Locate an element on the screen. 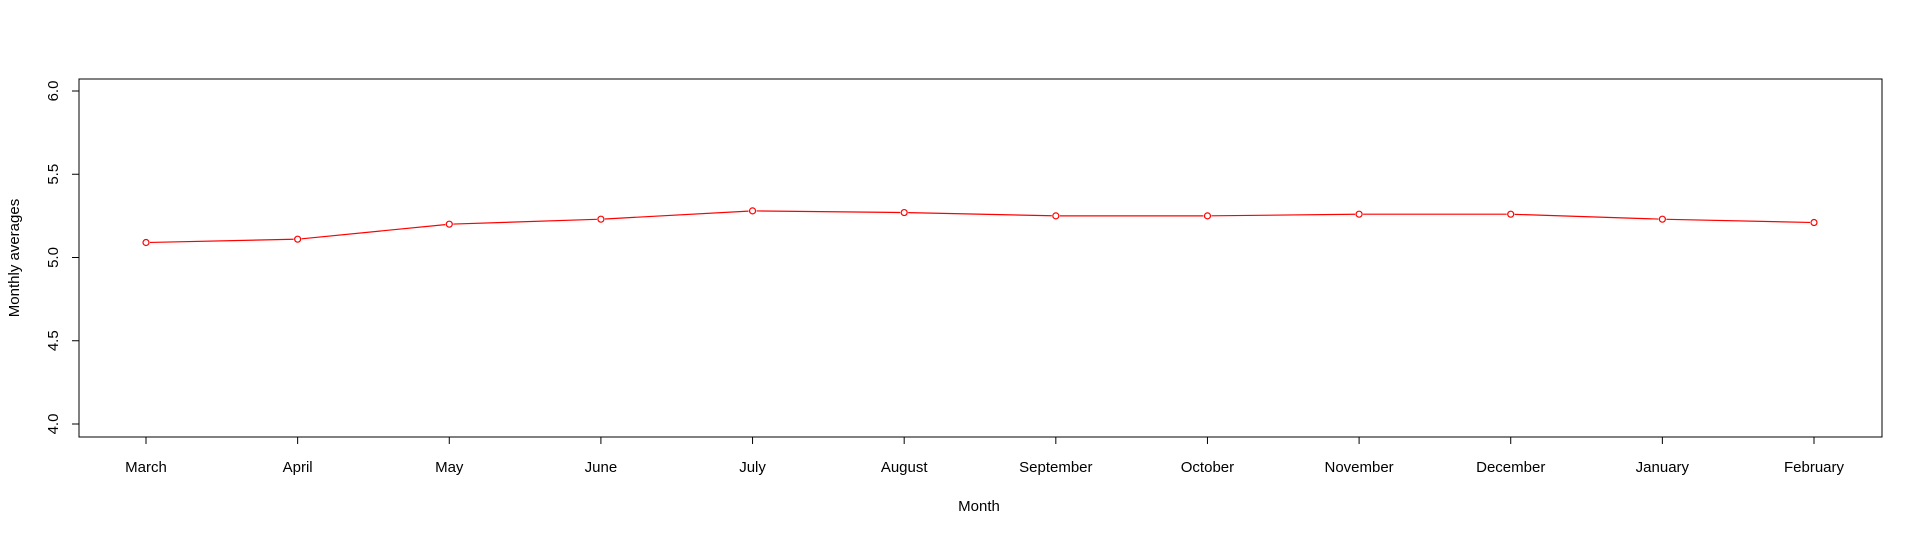 This screenshot has width=1911, height=534. x-tick-label: January is located at coordinates (1663, 467).